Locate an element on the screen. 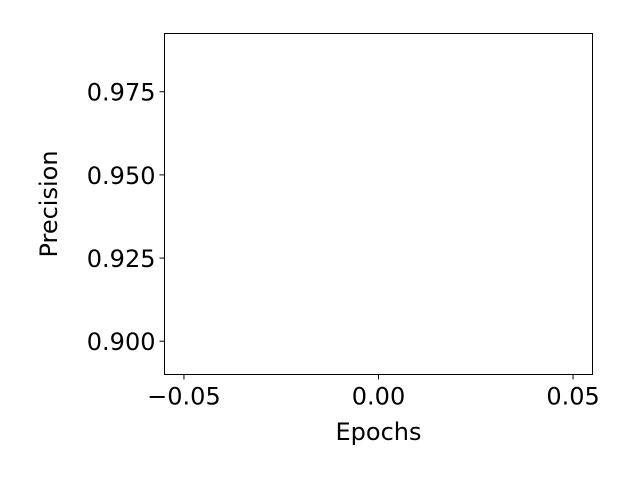 This screenshot has height=480, width=640. x-tick-label: 0.00 is located at coordinates (378, 397).